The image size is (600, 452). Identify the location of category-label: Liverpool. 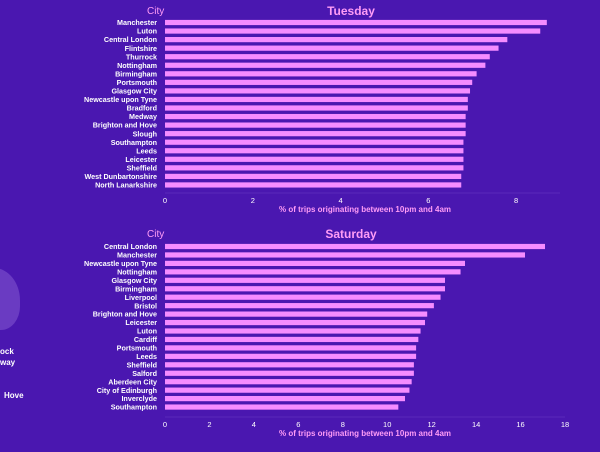
(141, 297).